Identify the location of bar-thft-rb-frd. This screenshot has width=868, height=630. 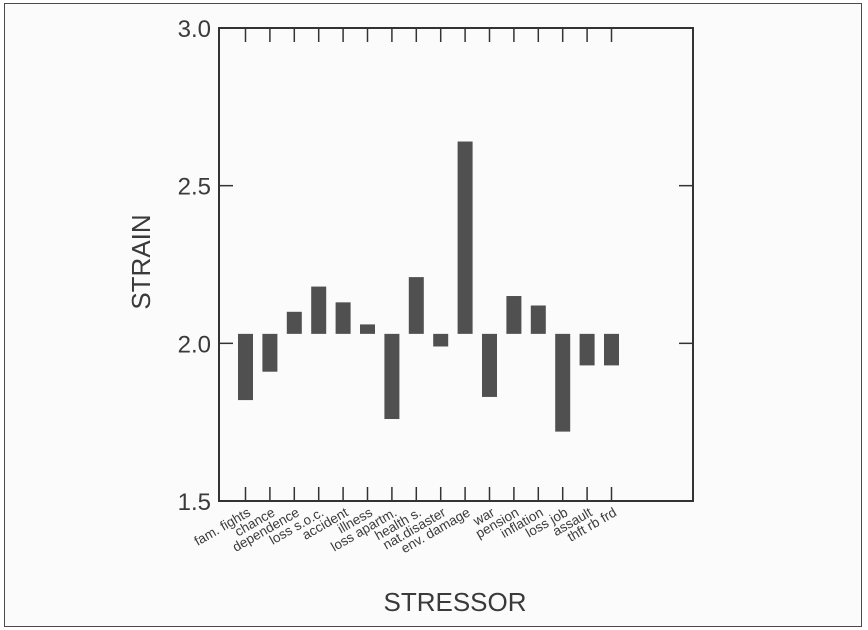
(611, 349).